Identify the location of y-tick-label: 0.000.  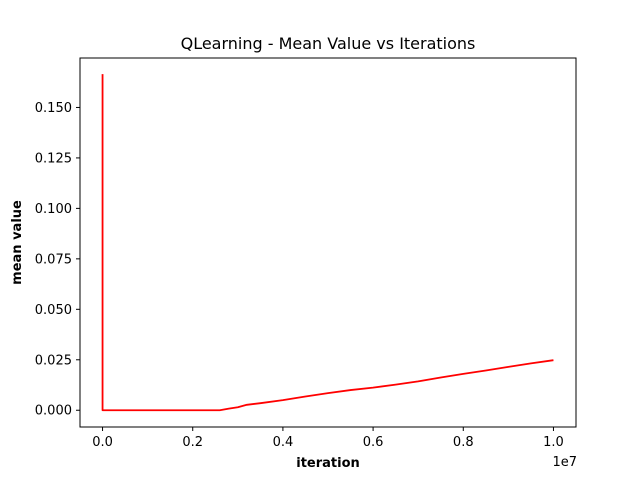
(53, 411).